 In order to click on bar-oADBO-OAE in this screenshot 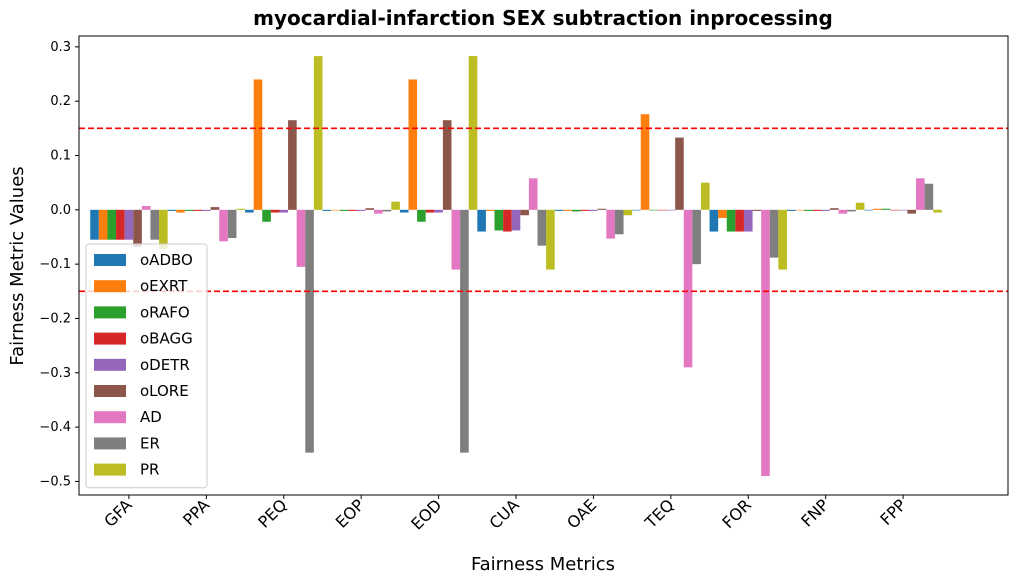, I will do `click(559, 210)`.